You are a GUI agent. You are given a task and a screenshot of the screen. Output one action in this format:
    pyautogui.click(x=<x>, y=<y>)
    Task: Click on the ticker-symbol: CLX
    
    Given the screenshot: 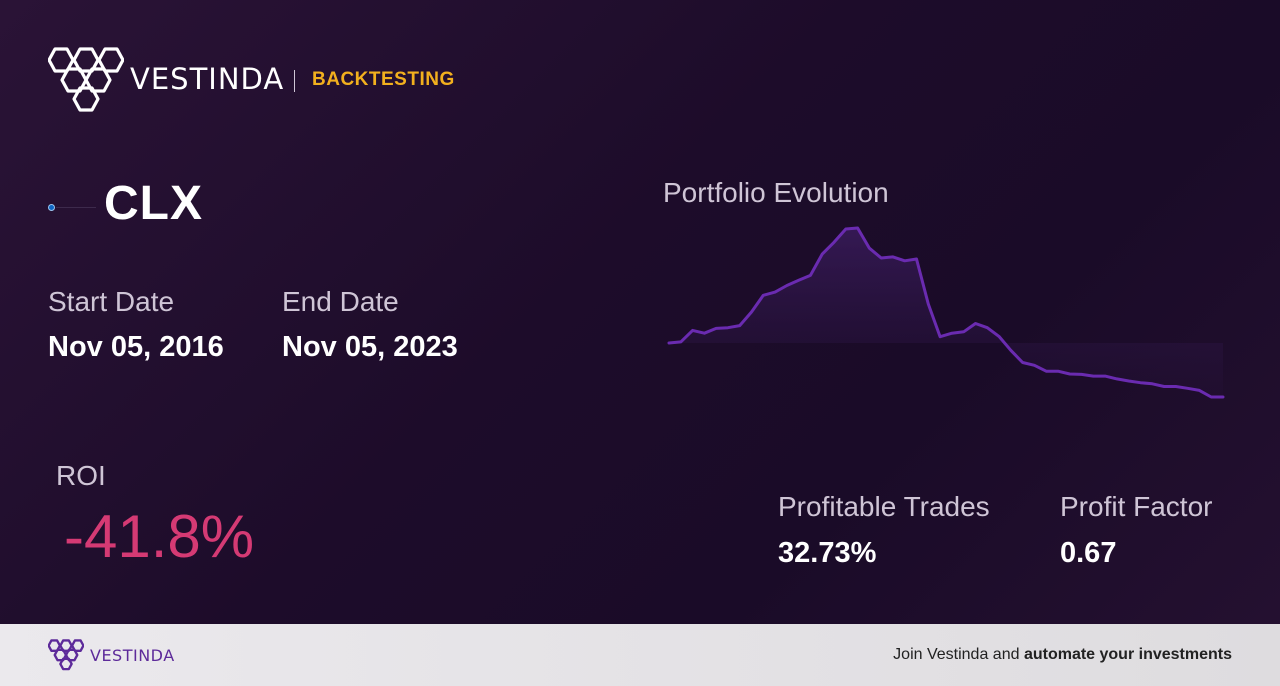 What is the action you would take?
    pyautogui.click(x=153, y=203)
    